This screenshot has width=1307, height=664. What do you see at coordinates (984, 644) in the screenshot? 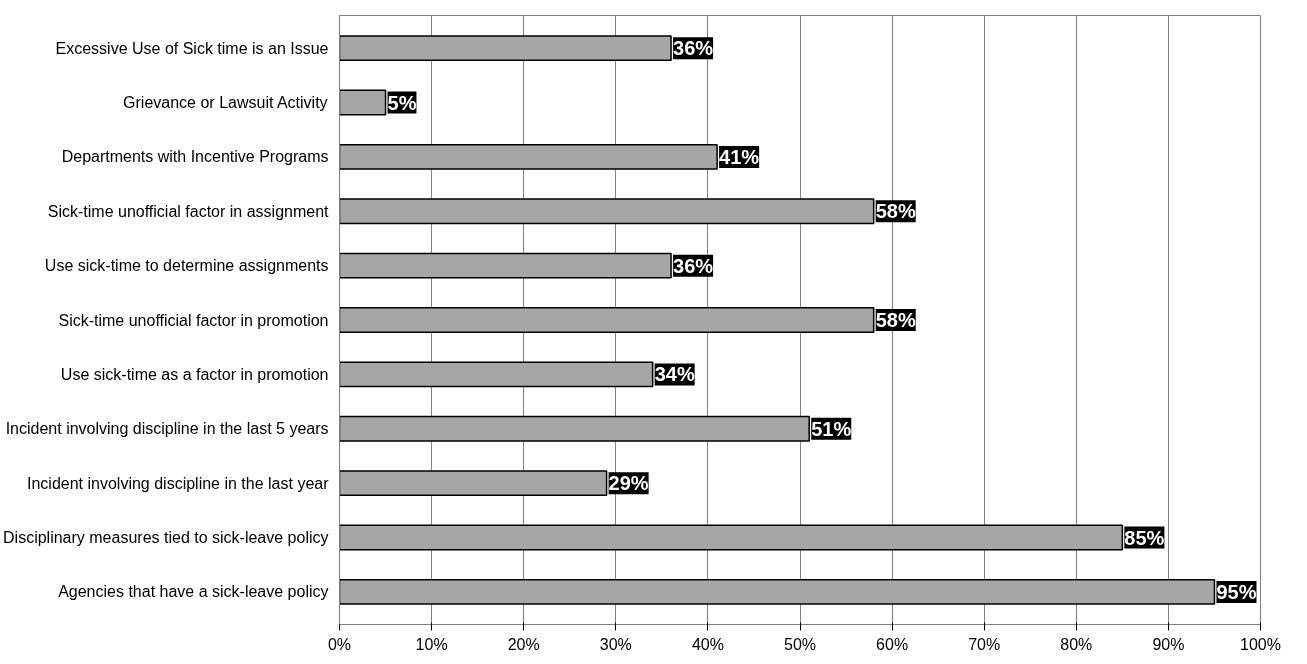
I see `x-tick-label: 70%` at bounding box center [984, 644].